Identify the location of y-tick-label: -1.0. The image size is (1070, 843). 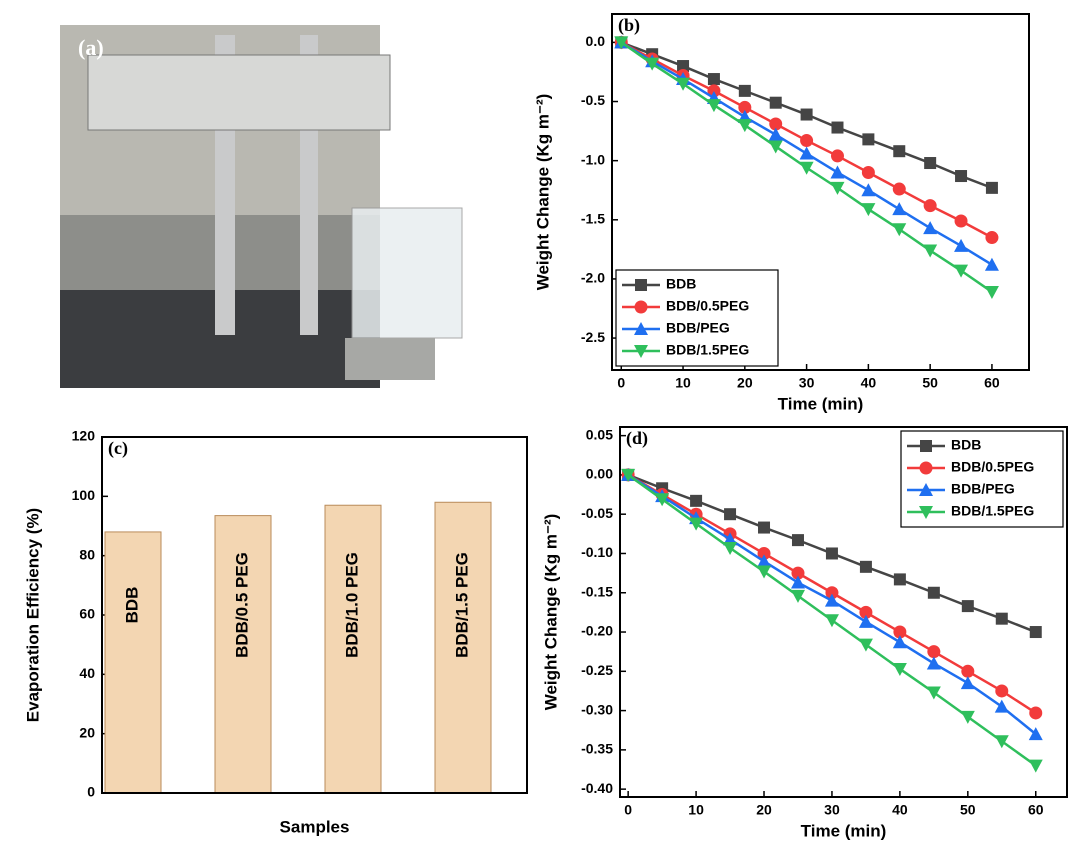
(593, 159).